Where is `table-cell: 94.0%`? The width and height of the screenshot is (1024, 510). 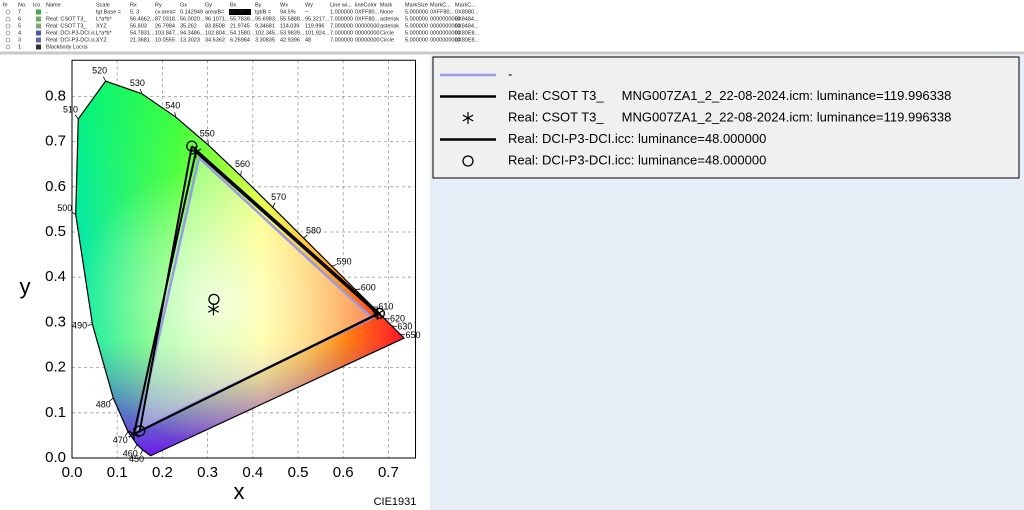 table-cell: 94.0% is located at coordinates (238, 12).